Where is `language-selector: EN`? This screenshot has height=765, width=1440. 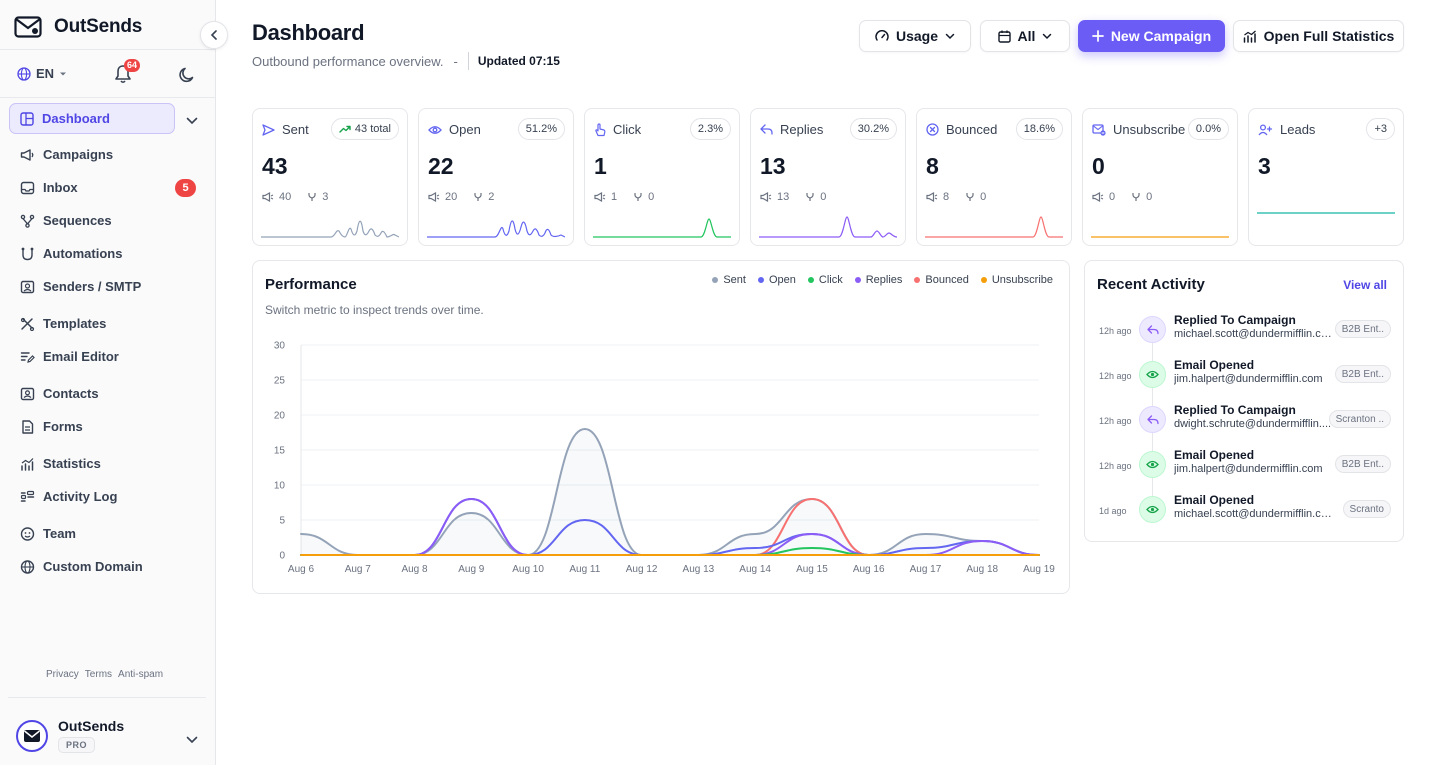 language-selector: EN is located at coordinates (42, 73).